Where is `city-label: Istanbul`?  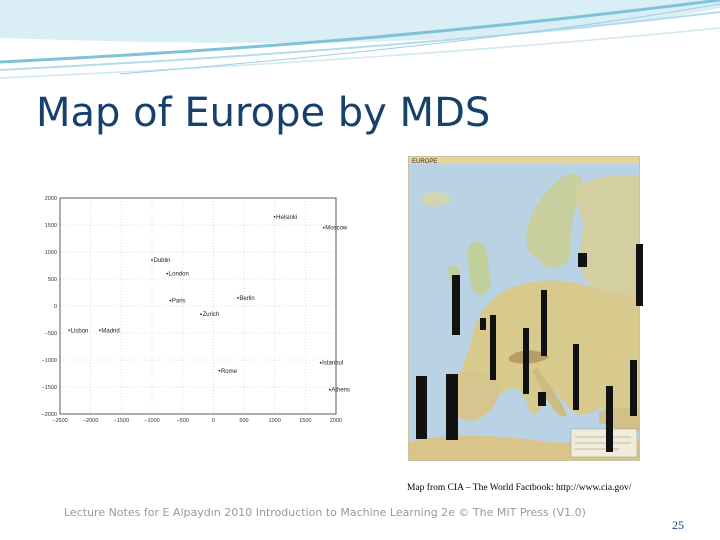
city-label: Istanbul is located at coordinates (332, 364).